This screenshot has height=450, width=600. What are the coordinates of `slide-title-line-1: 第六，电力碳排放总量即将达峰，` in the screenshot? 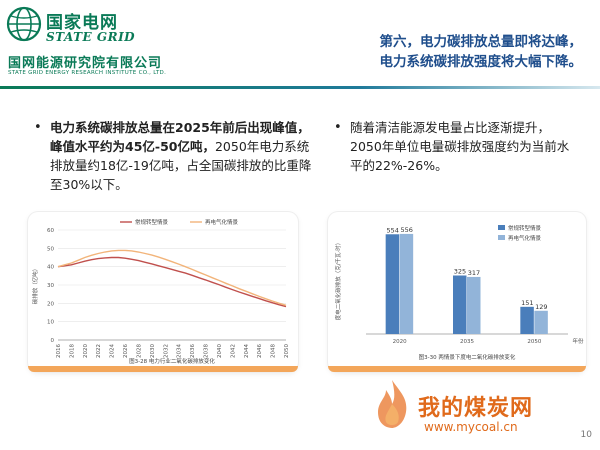 It's located at (481, 42).